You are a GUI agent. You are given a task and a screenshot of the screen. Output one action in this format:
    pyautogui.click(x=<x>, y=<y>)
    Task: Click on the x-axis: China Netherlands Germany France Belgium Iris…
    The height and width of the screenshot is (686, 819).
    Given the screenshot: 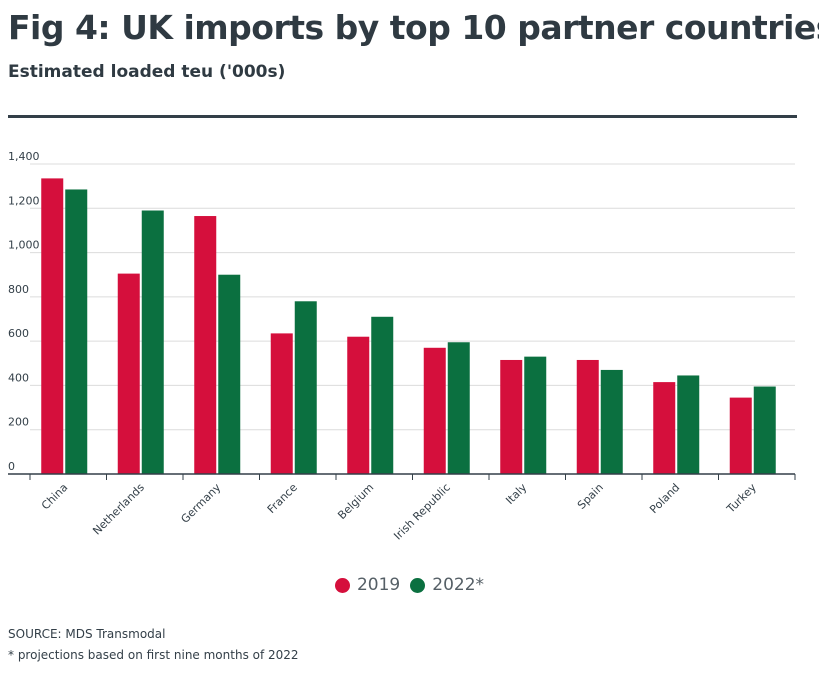 What is the action you would take?
    pyautogui.click(x=402, y=508)
    